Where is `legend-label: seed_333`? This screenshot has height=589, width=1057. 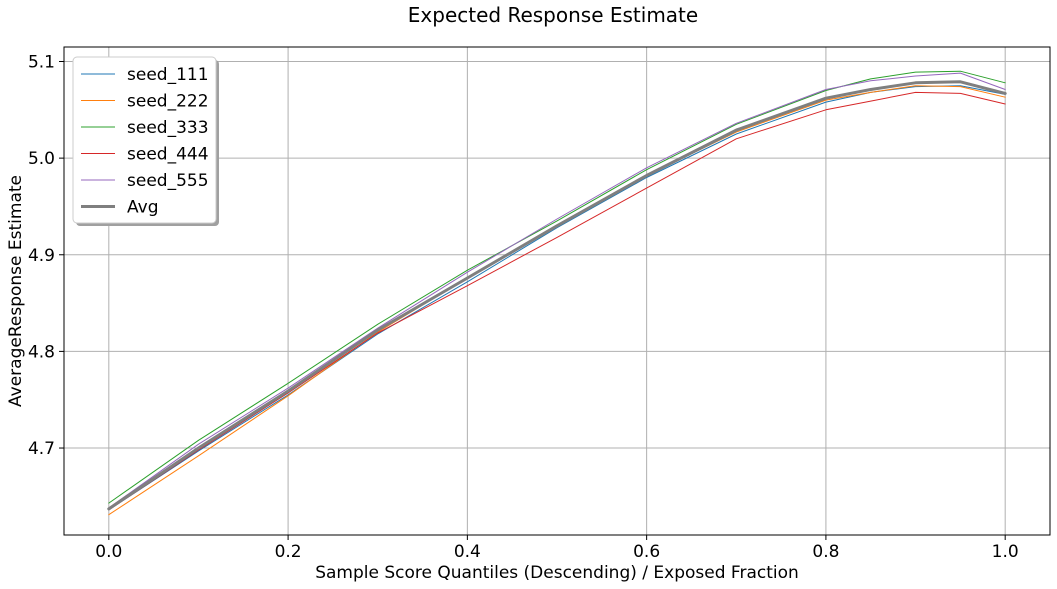 legend-label: seed_333 is located at coordinates (168, 128).